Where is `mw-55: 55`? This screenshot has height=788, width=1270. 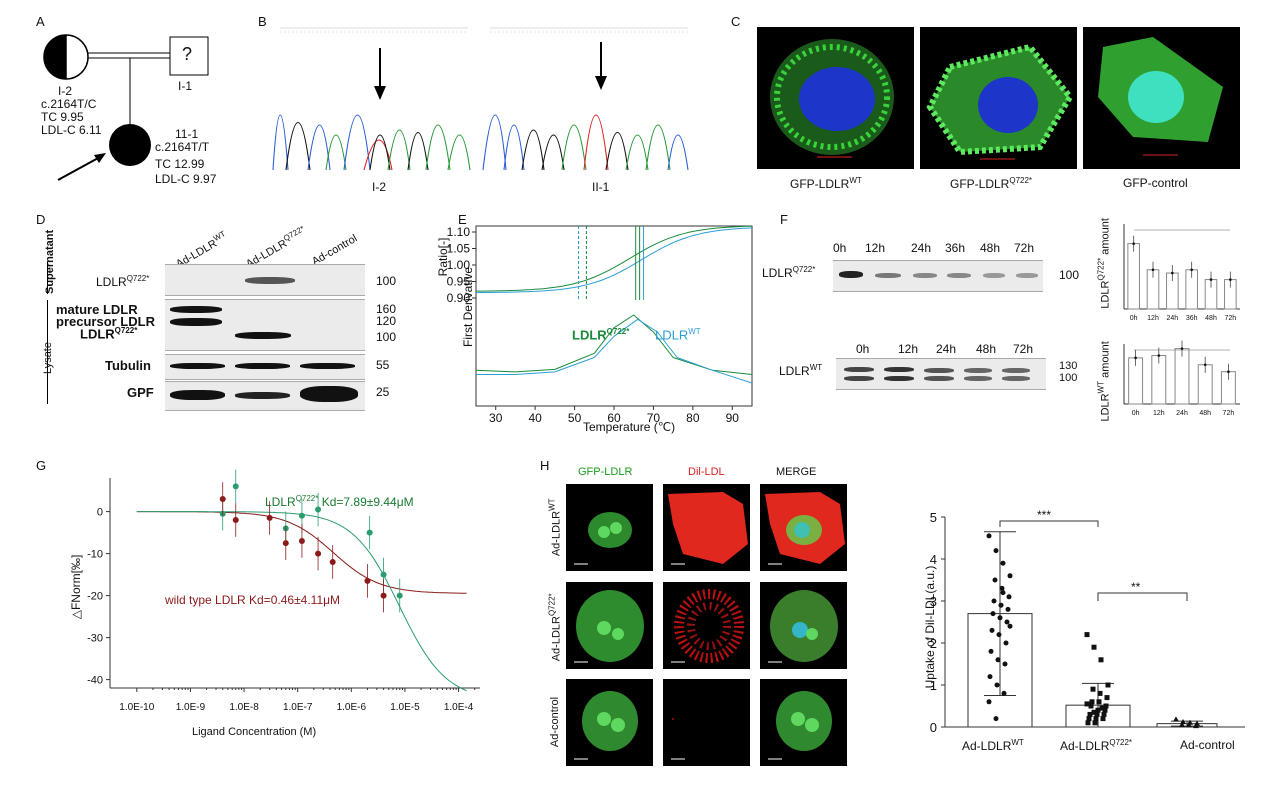
mw-55: 55 is located at coordinates (383, 365).